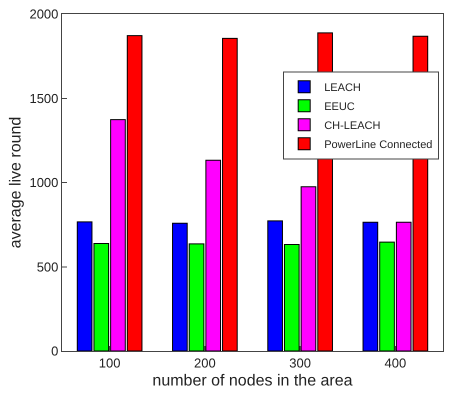  I want to click on legend-label: EEUC, so click(339, 107).